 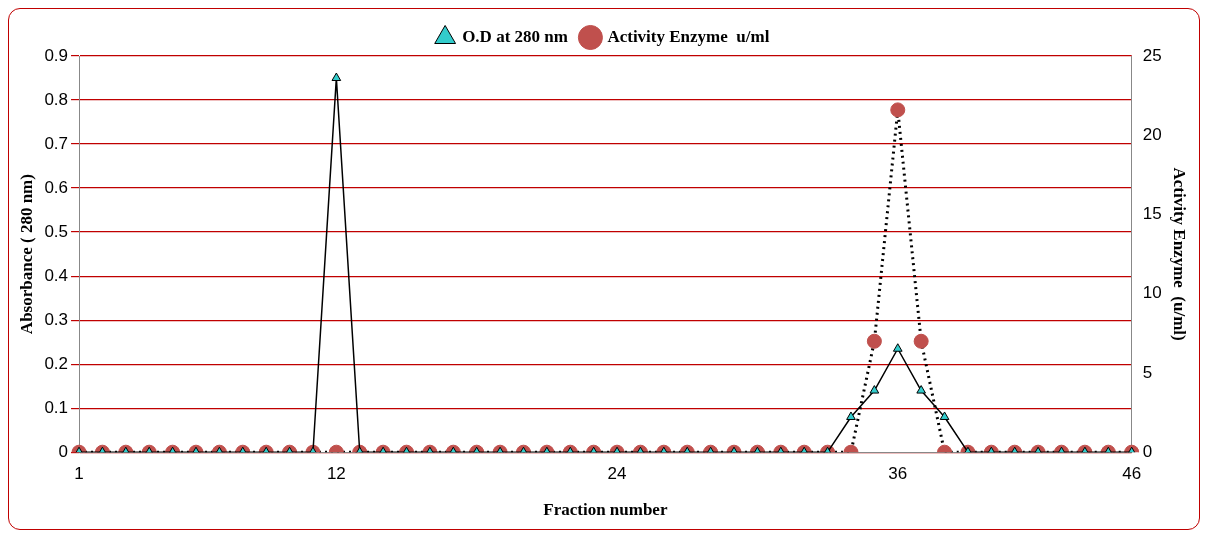 I want to click on y-tick-label: 0.3, so click(x=56, y=319).